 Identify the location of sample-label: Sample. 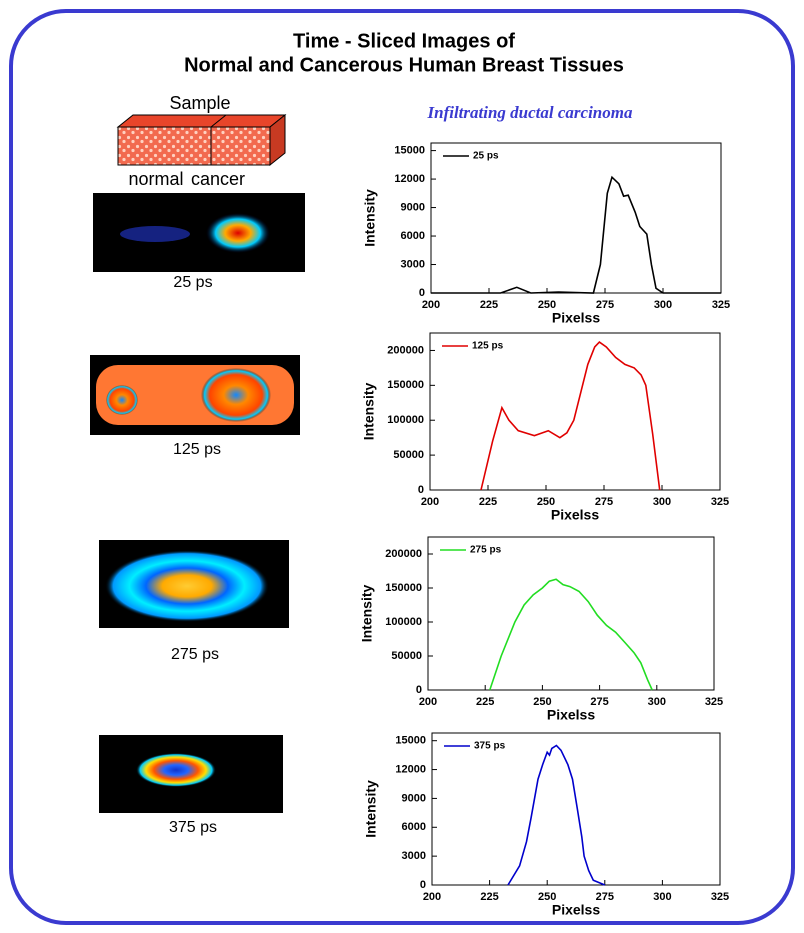
(199, 103).